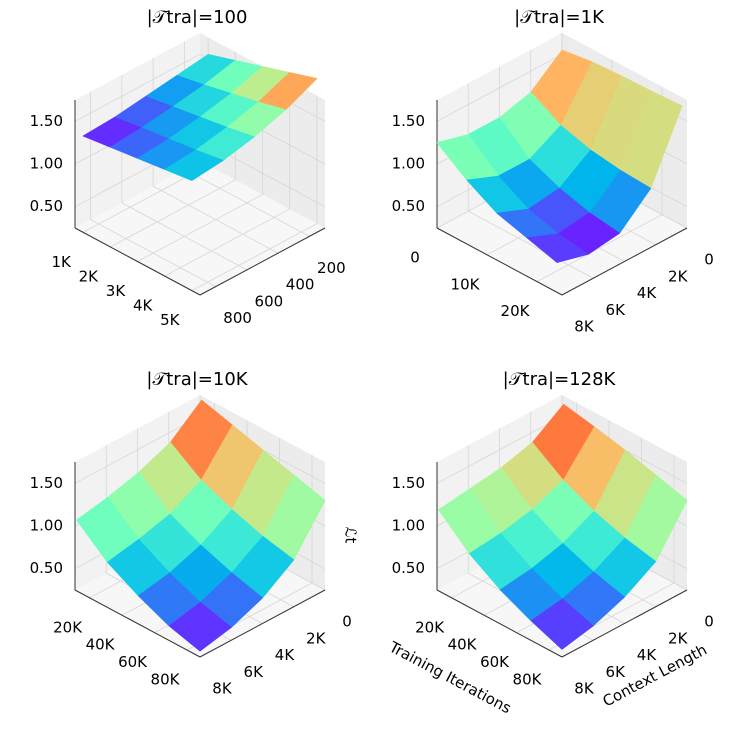 The height and width of the screenshot is (747, 747). What do you see at coordinates (269, 301) in the screenshot?
I see `y-tick-label: 600` at bounding box center [269, 301].